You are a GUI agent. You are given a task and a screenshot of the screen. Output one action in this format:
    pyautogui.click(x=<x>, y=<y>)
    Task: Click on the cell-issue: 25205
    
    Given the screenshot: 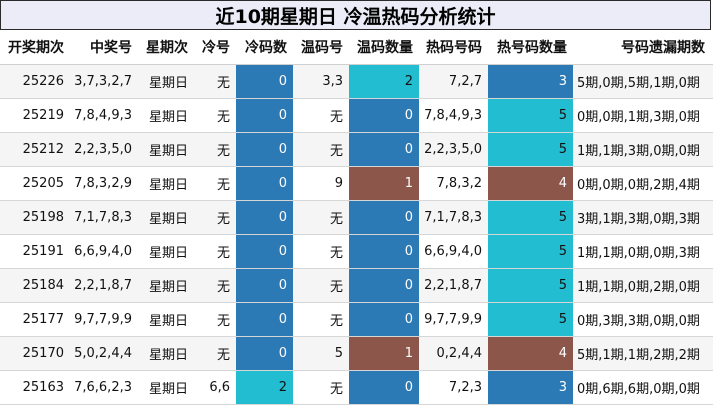 What is the action you would take?
    pyautogui.click(x=43, y=183)
    